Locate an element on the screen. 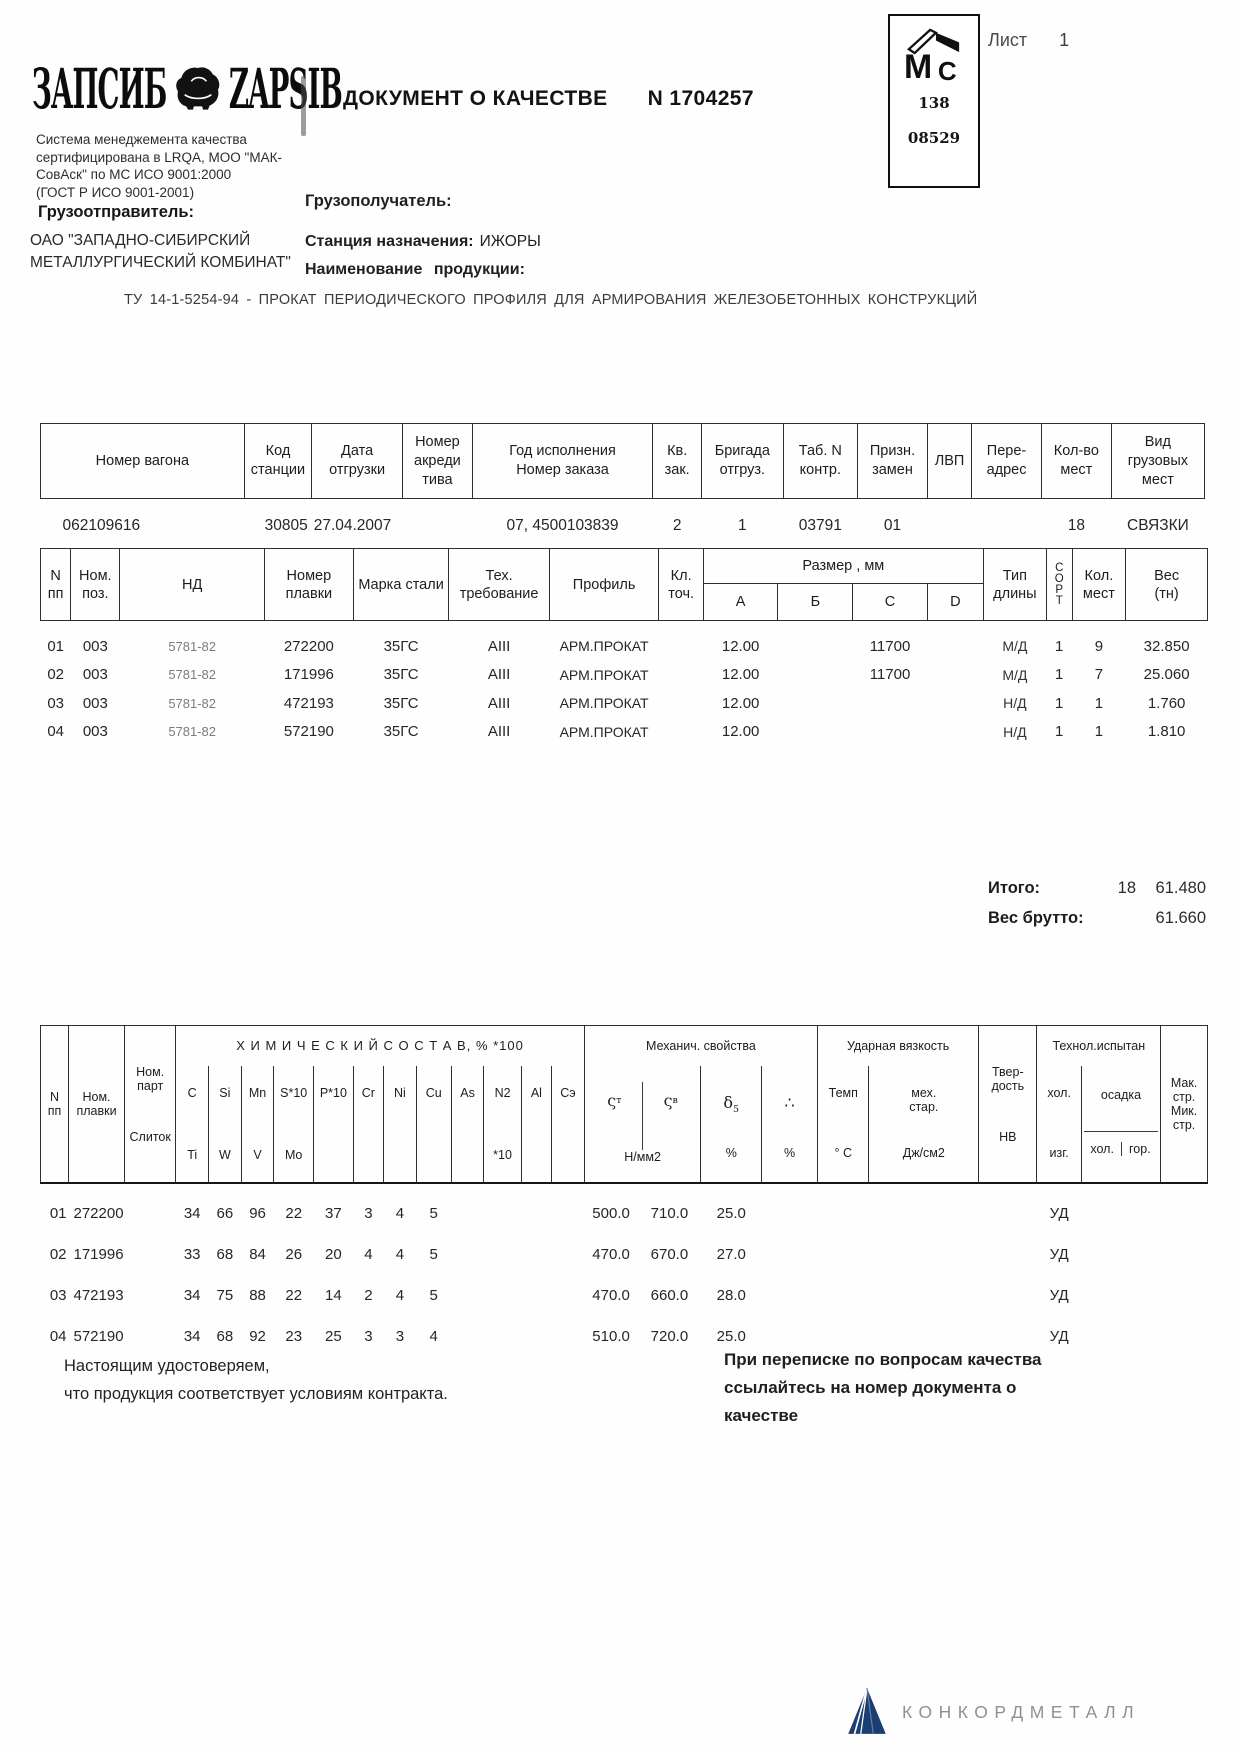 This screenshot has height=1754, width=1240. sheet-label: Лист is located at coordinates (1008, 40).